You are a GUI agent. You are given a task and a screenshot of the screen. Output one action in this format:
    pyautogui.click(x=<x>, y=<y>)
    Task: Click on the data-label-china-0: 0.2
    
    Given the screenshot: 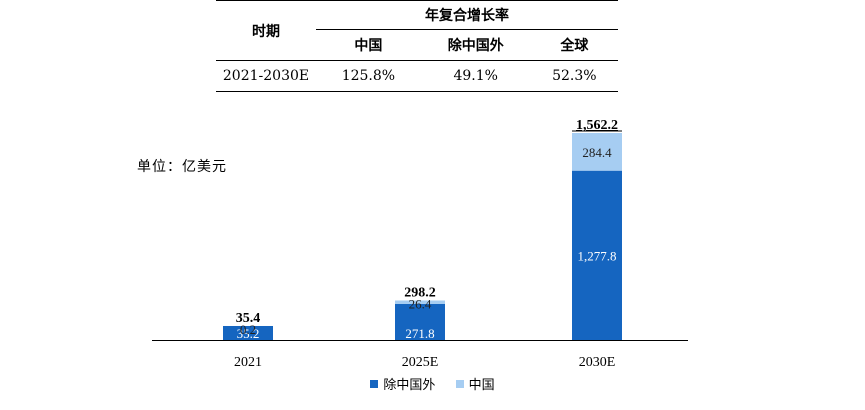 What is the action you would take?
    pyautogui.click(x=248, y=329)
    